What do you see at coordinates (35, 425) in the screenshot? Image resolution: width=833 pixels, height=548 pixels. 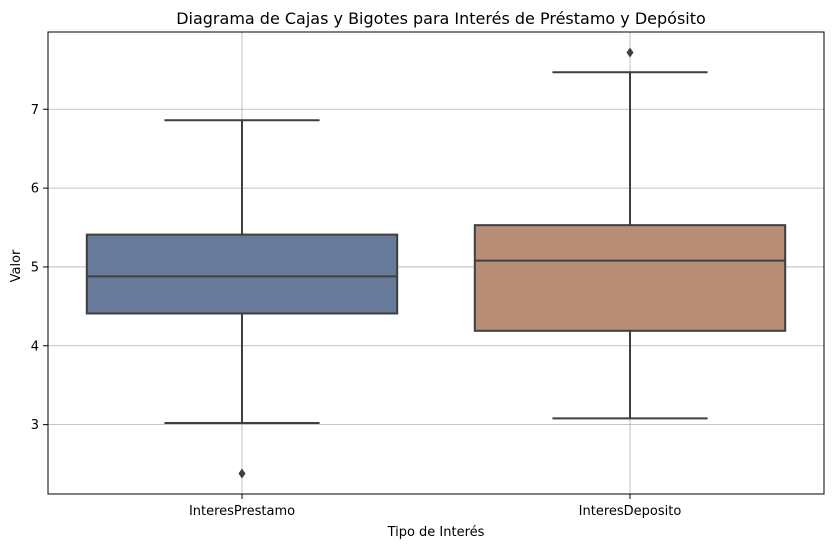 I see `y-tick-label: 3` at bounding box center [35, 425].